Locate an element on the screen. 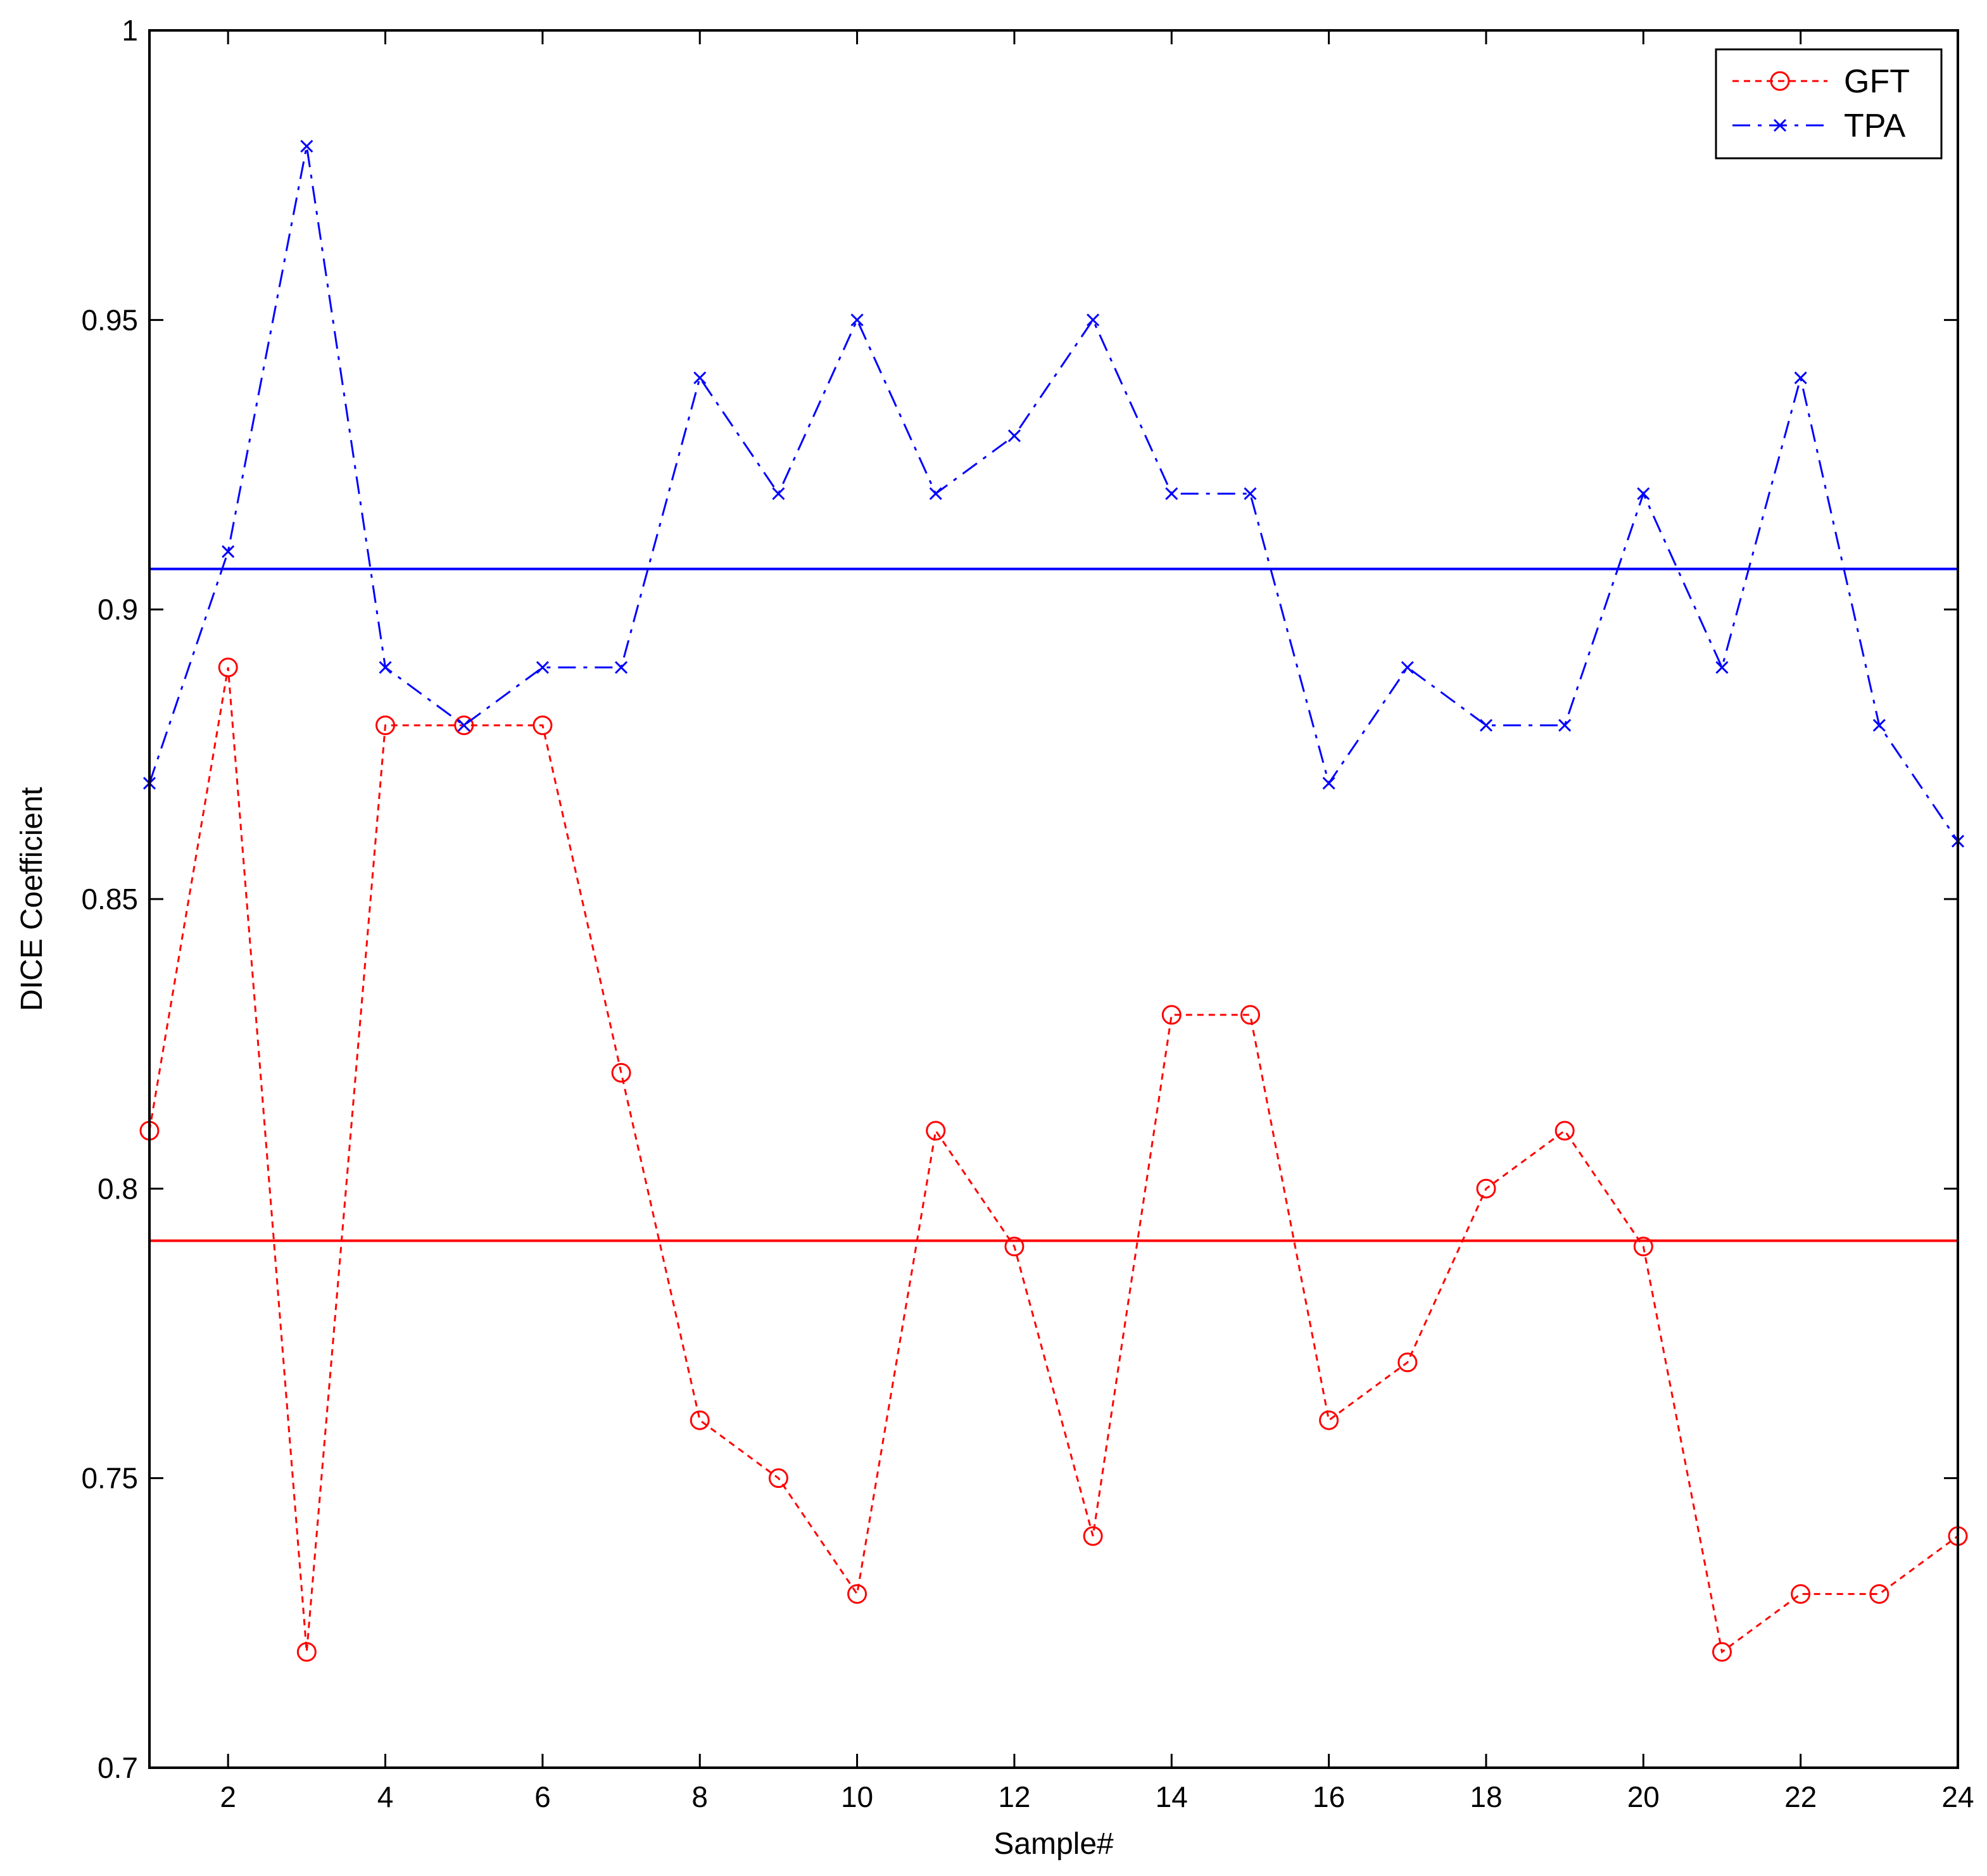 This screenshot has height=1876, width=1987. legend-label-gft: GFT is located at coordinates (1877, 81).